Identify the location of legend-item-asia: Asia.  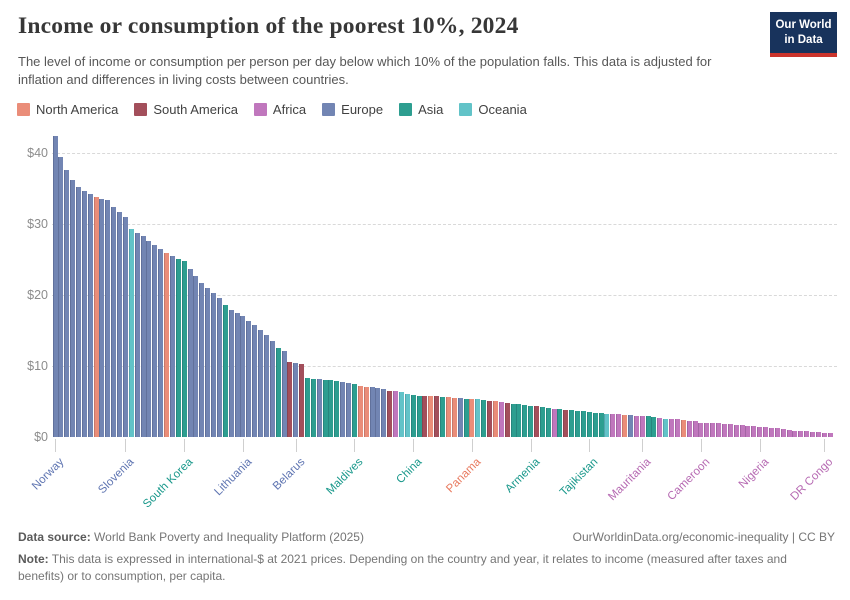
(421, 109).